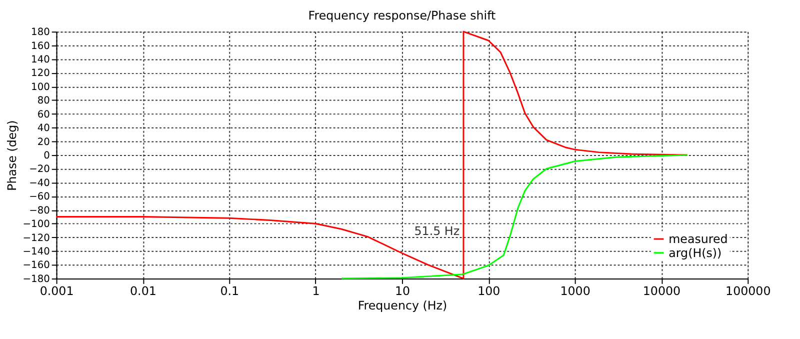  Describe the element at coordinates (40, 87) in the screenshot. I see `y-tick-label: 100` at that location.